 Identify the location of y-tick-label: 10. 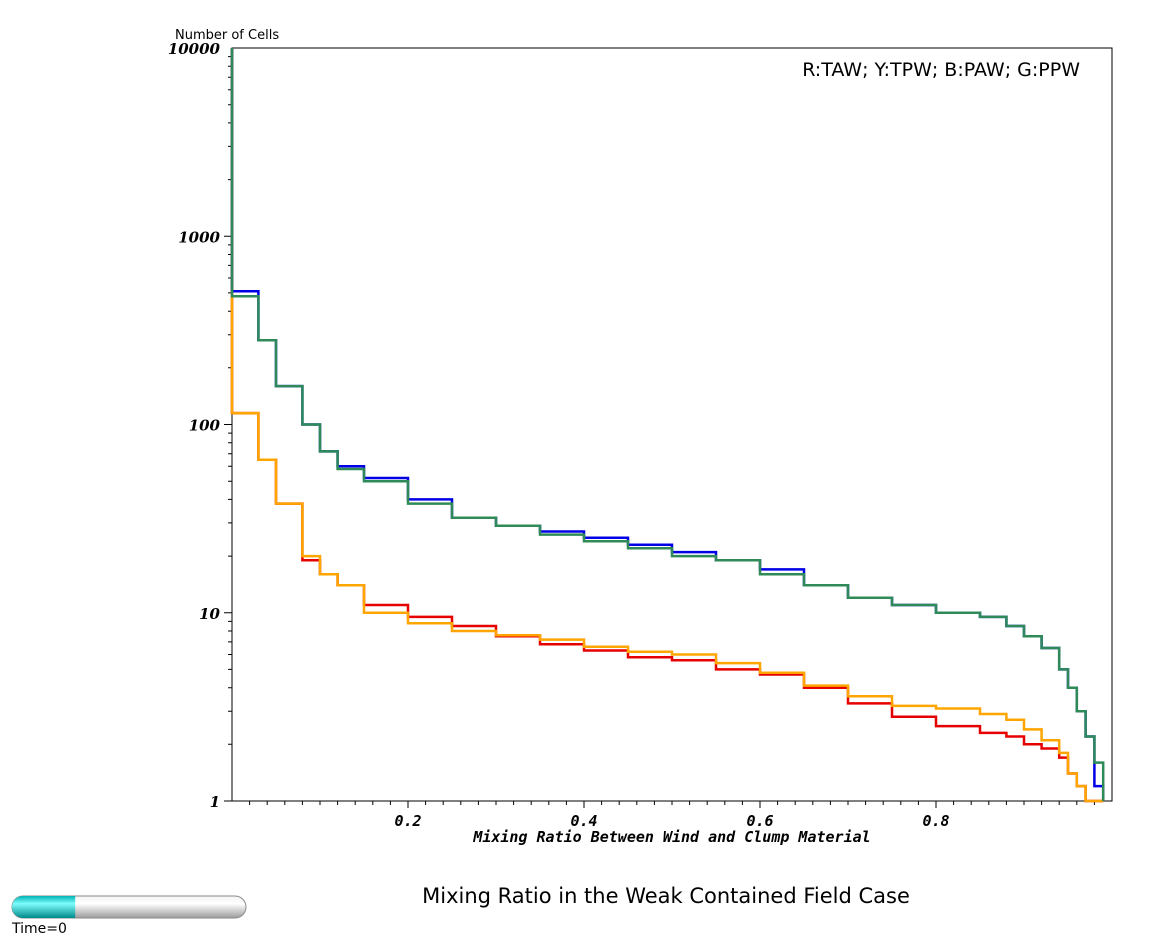
(209, 614).